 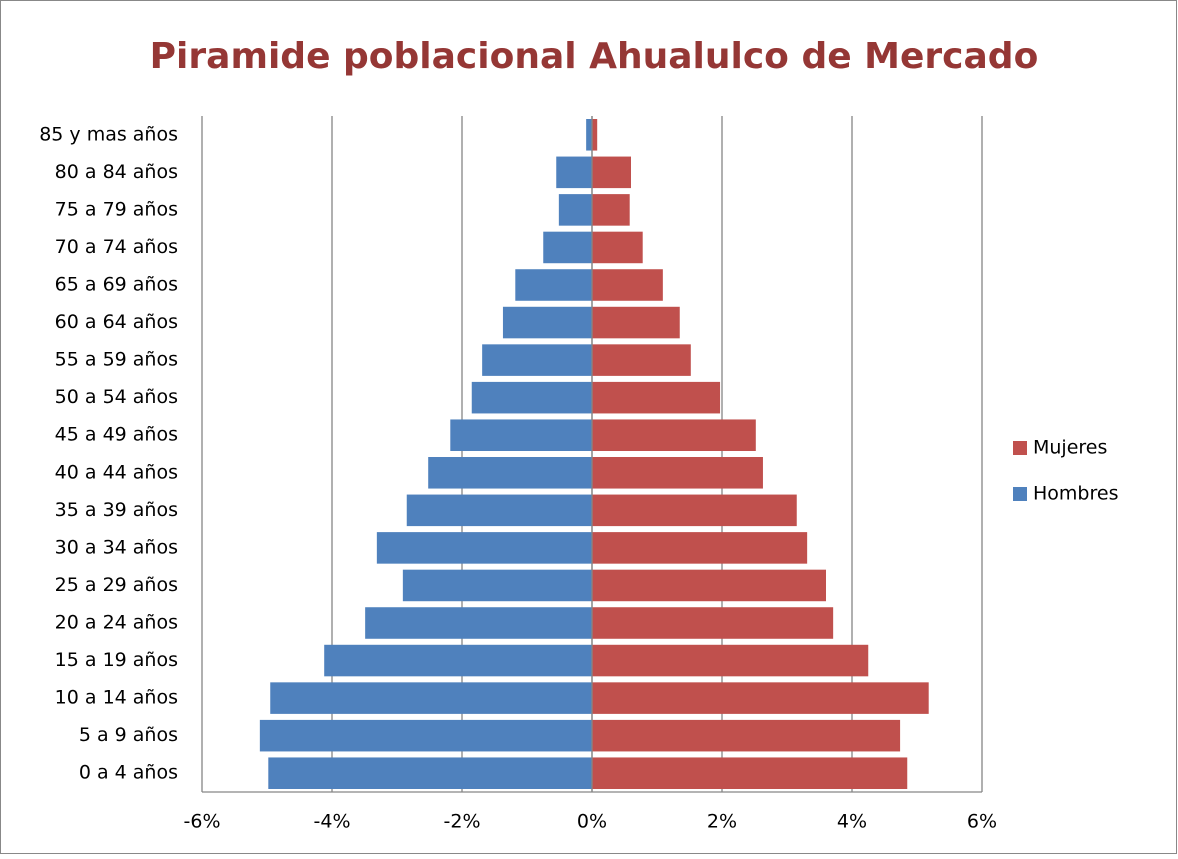 What do you see at coordinates (116, 209) in the screenshot?
I see `y-tick-label: 75 a 79 años` at bounding box center [116, 209].